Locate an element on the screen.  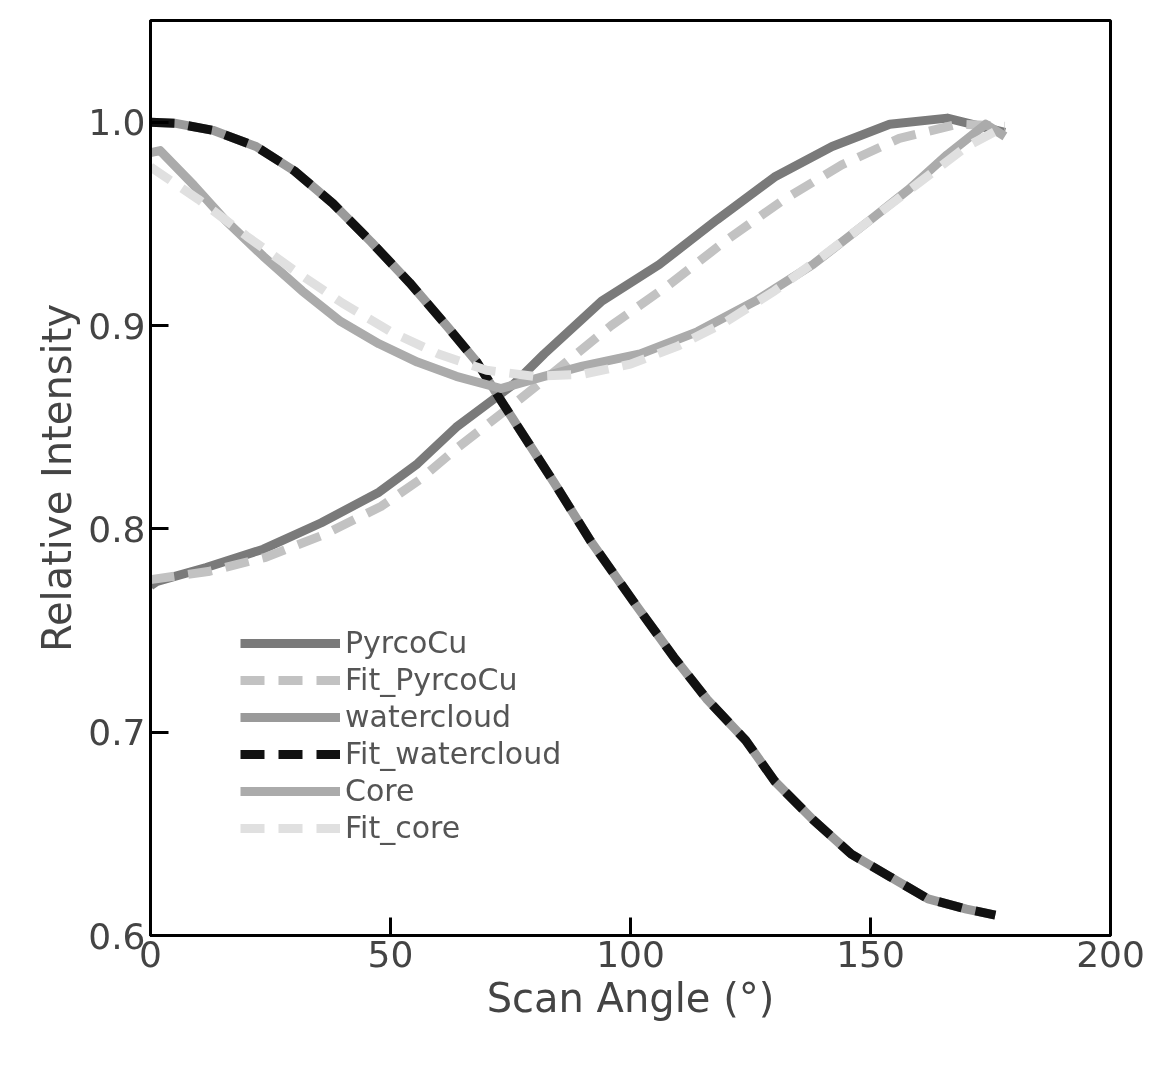
x-tick-label: 50 is located at coordinates (390, 954).